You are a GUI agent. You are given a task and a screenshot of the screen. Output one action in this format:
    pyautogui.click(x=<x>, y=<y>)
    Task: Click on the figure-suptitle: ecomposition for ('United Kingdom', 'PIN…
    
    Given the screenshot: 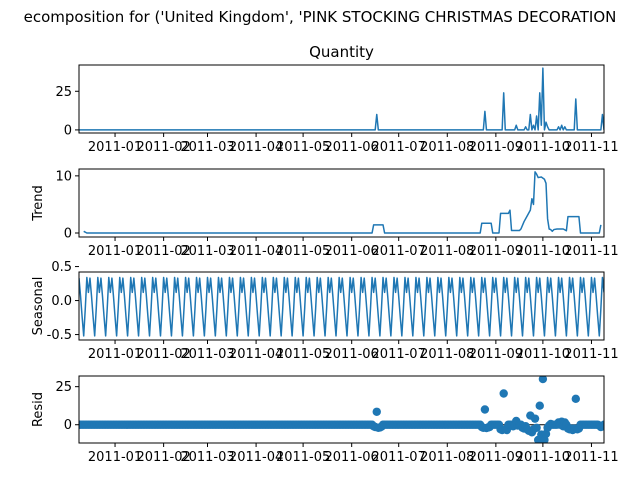 What is the action you would take?
    pyautogui.click(x=320, y=17)
    